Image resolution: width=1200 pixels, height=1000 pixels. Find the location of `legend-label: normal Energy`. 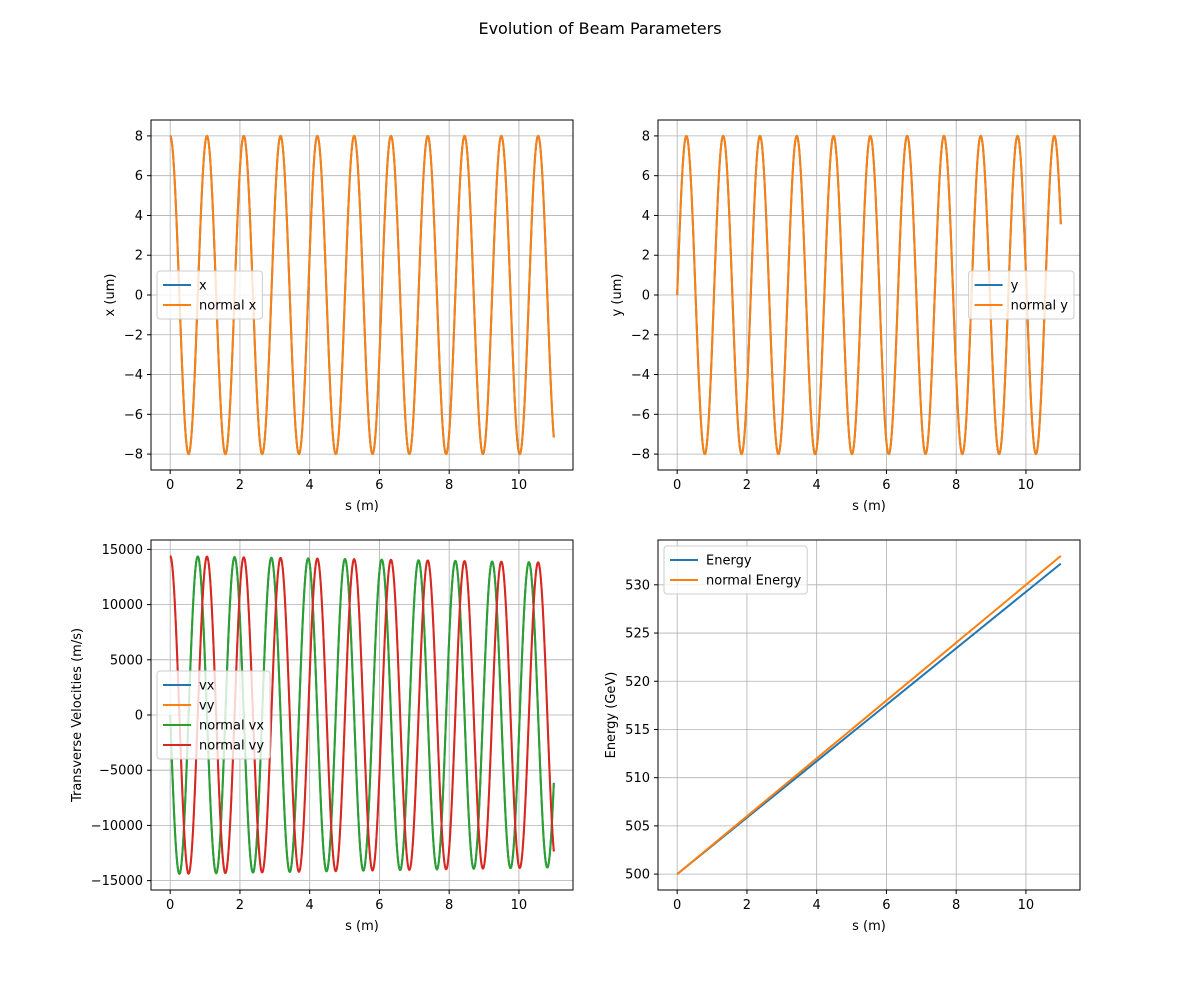

legend-label: normal Energy is located at coordinates (754, 581).